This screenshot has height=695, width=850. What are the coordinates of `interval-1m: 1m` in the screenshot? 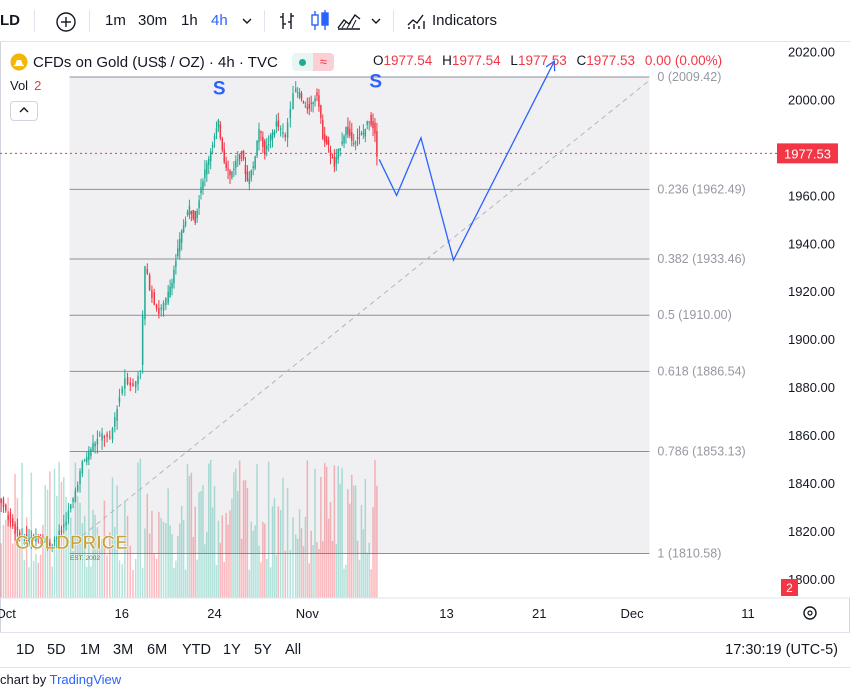 It's located at (115, 20).